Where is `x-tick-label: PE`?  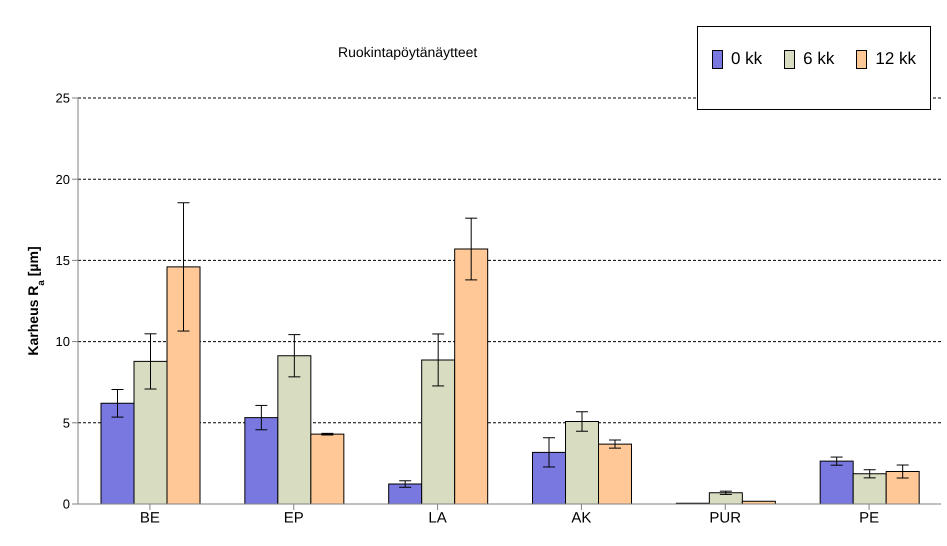 x-tick-label: PE is located at coordinates (869, 518).